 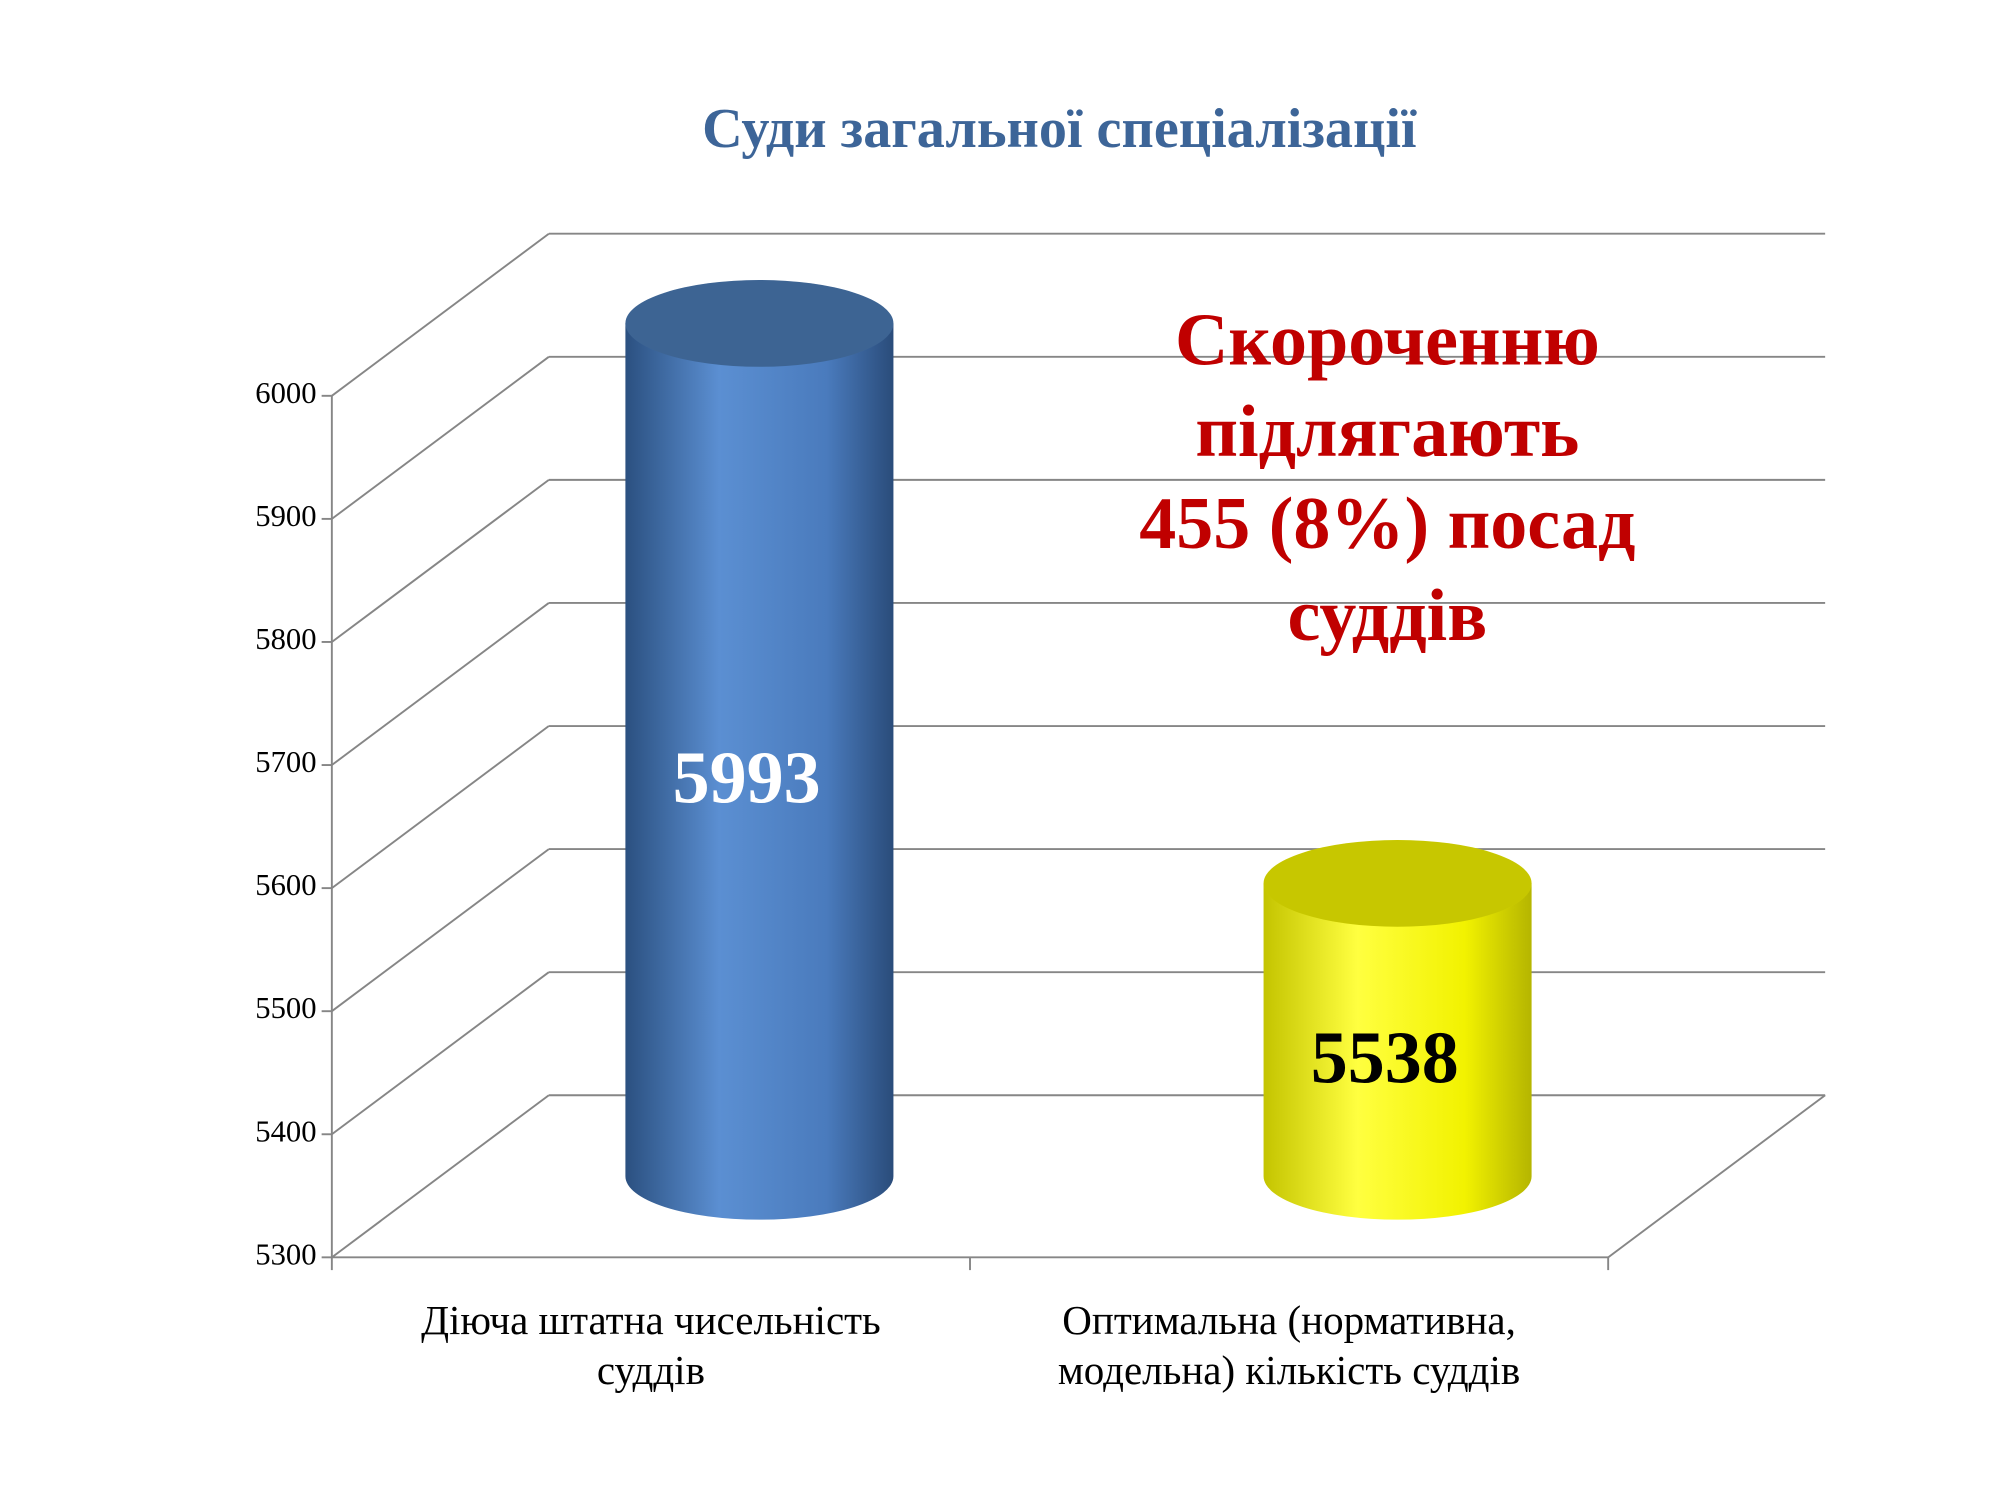 I want to click on y-tick-label: 5900, so click(x=285, y=516).